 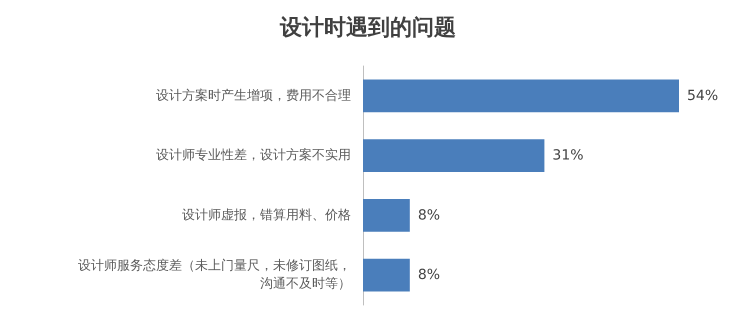 I want to click on chart-title: 设计时遇到的问题, so click(x=367, y=28).